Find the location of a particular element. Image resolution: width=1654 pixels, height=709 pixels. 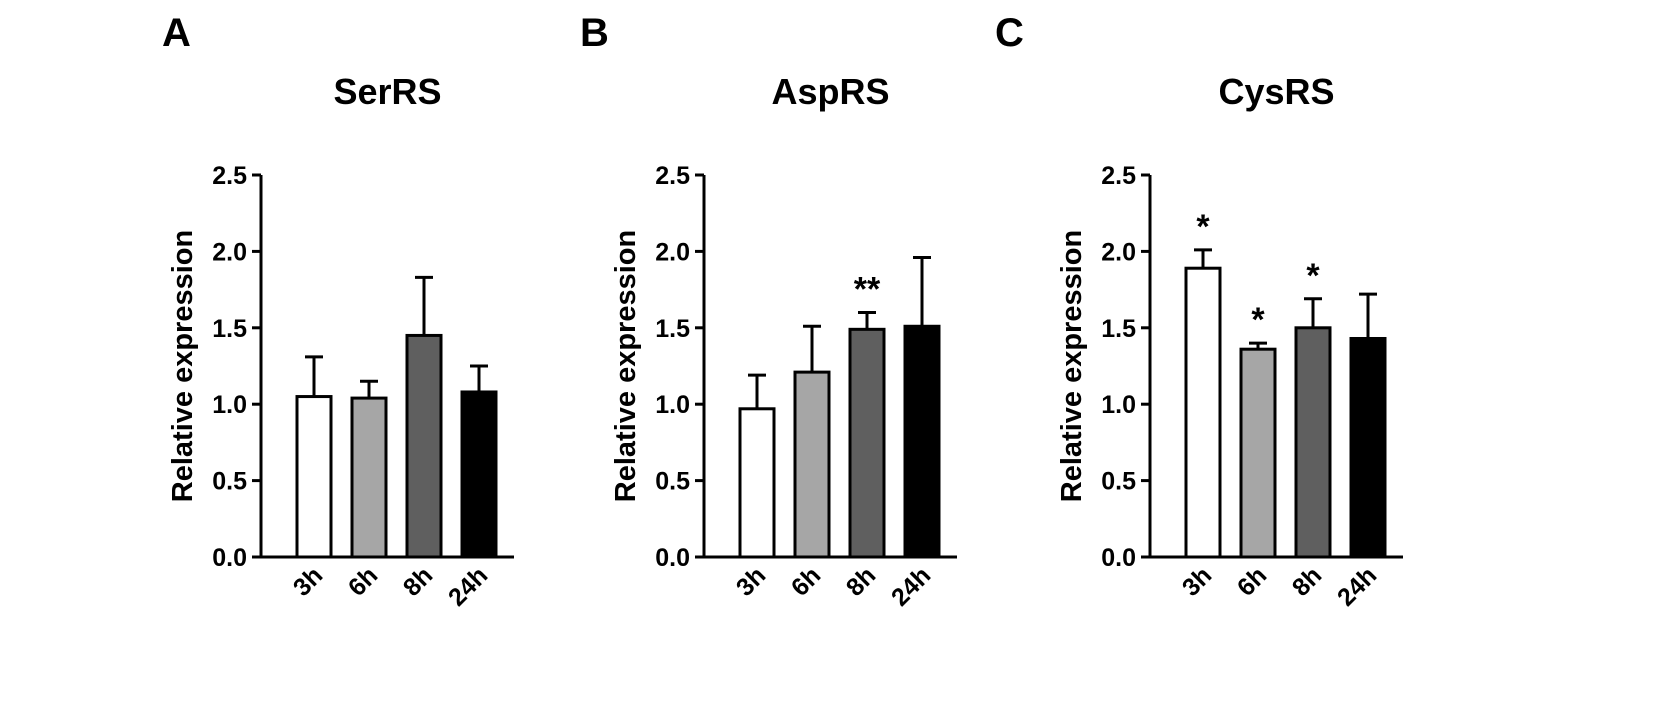

significance-mark: ** is located at coordinates (867, 290).